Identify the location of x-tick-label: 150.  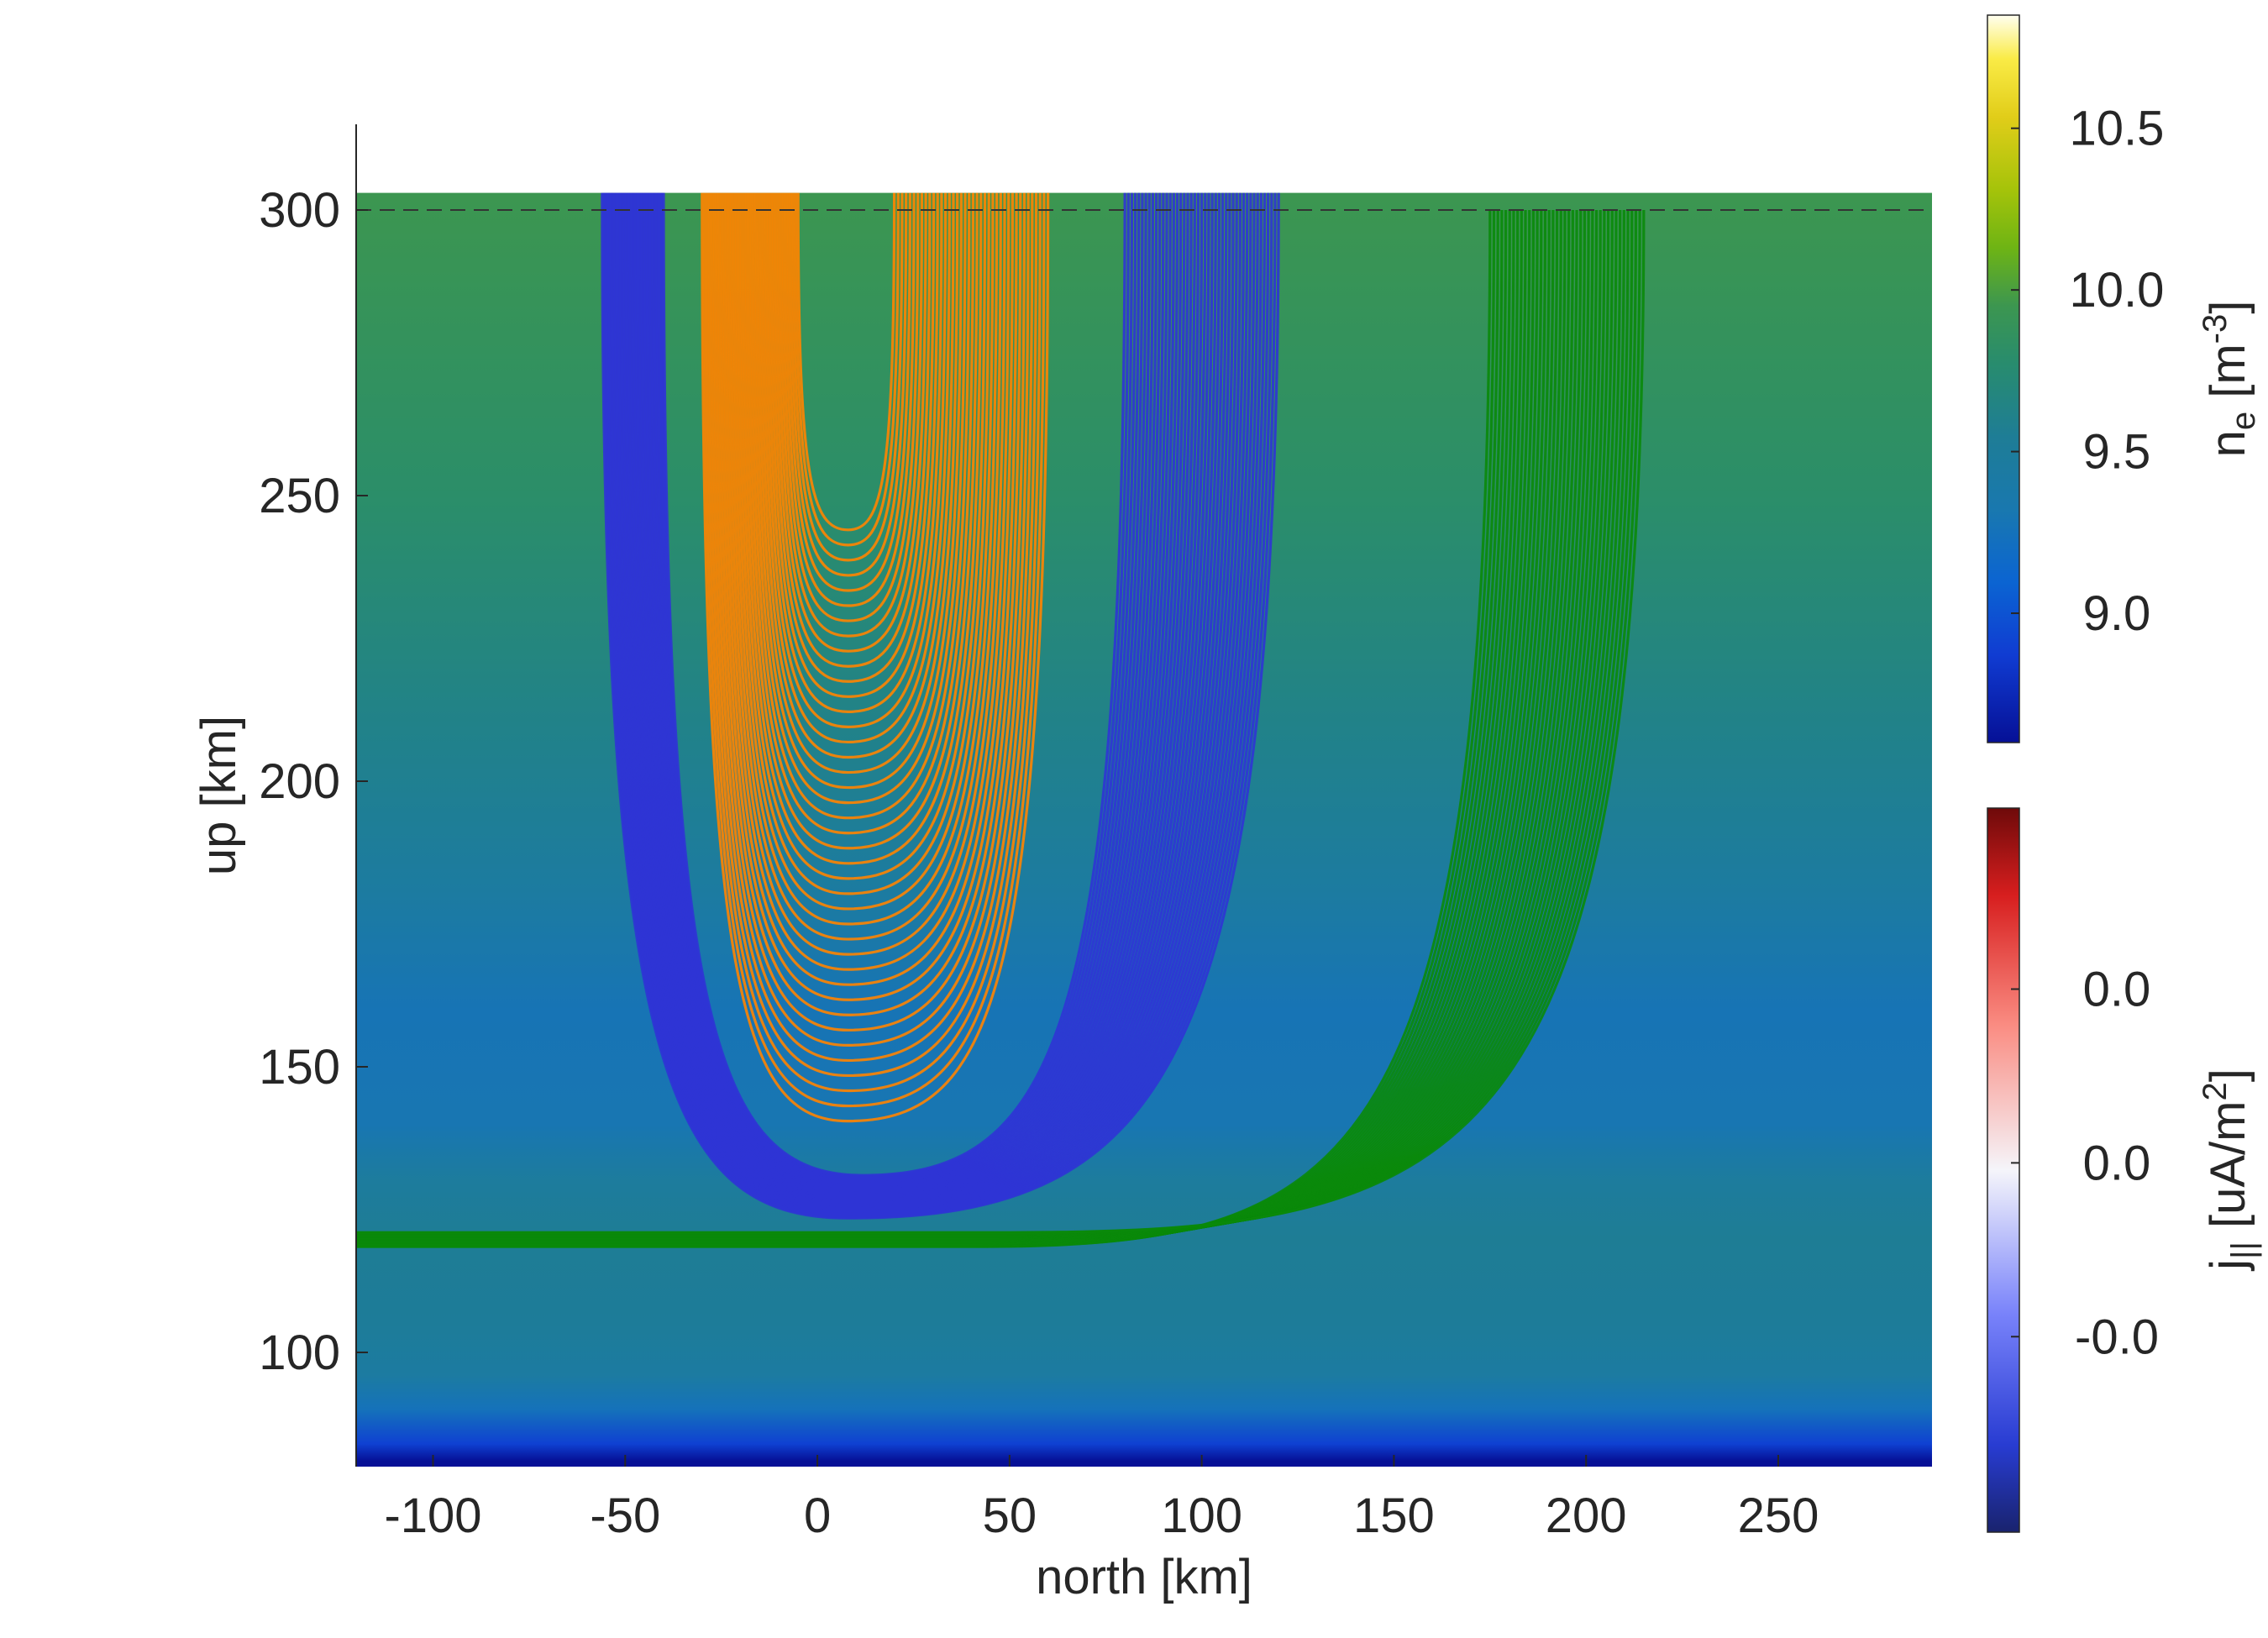
(1394, 1515).